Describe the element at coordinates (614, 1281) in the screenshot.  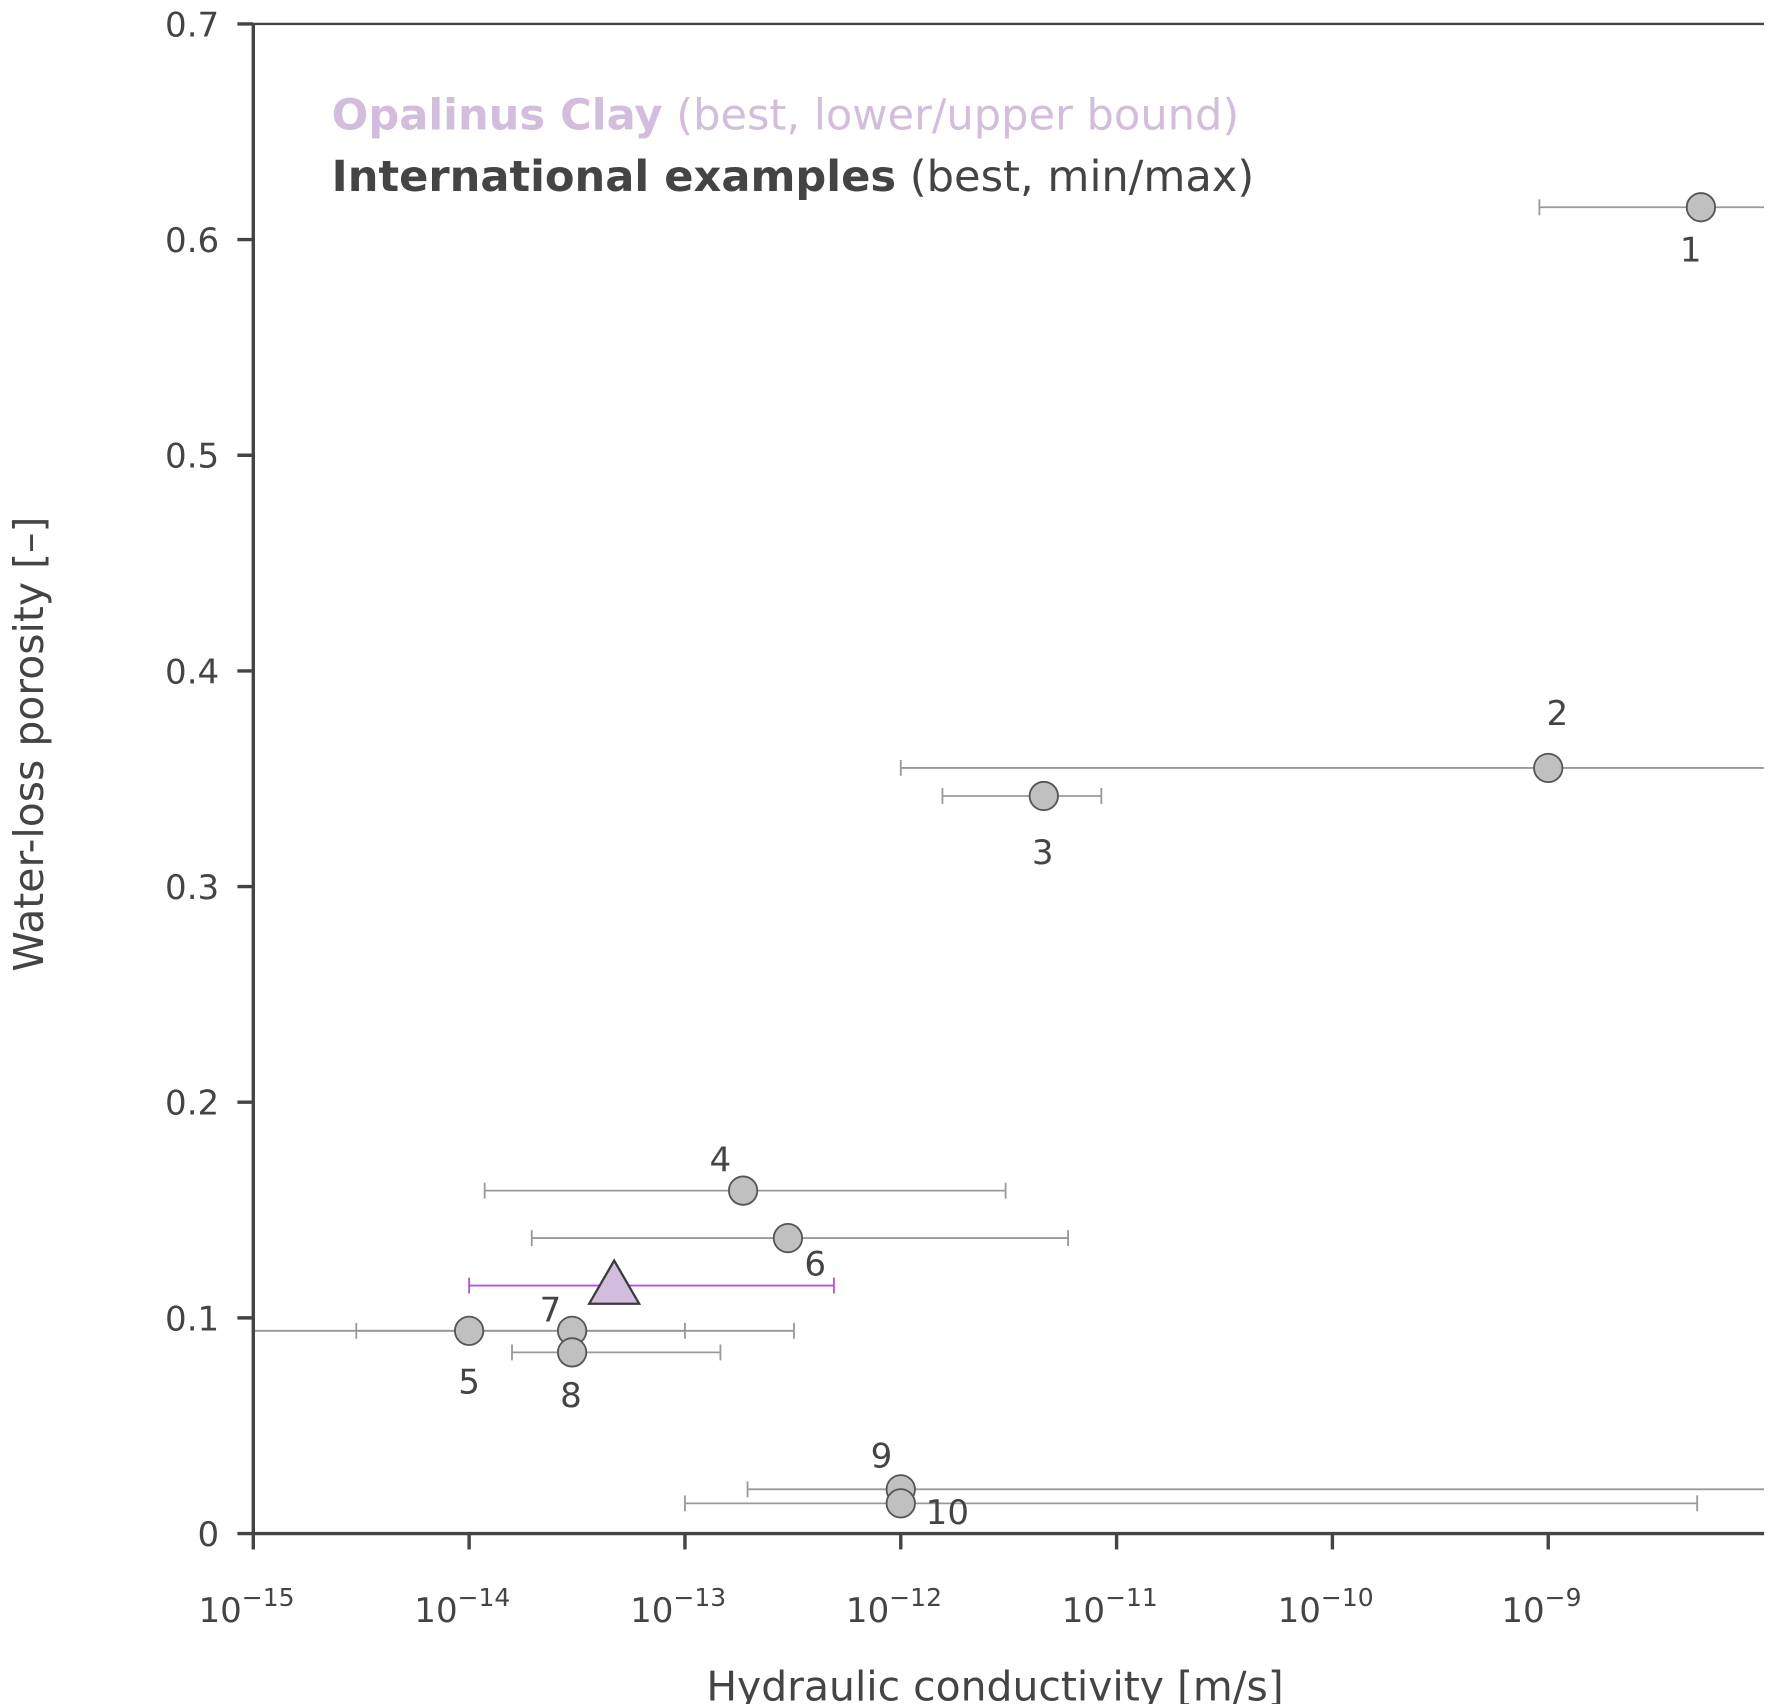
I see `opalinus-marker` at that location.